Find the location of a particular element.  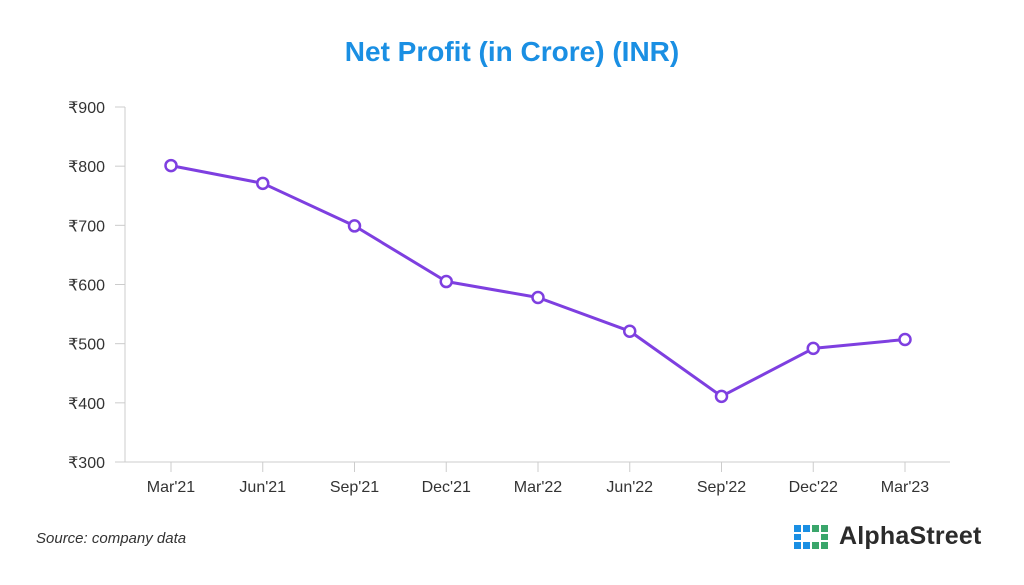

y-tick-label: ₹700 is located at coordinates (86, 226).